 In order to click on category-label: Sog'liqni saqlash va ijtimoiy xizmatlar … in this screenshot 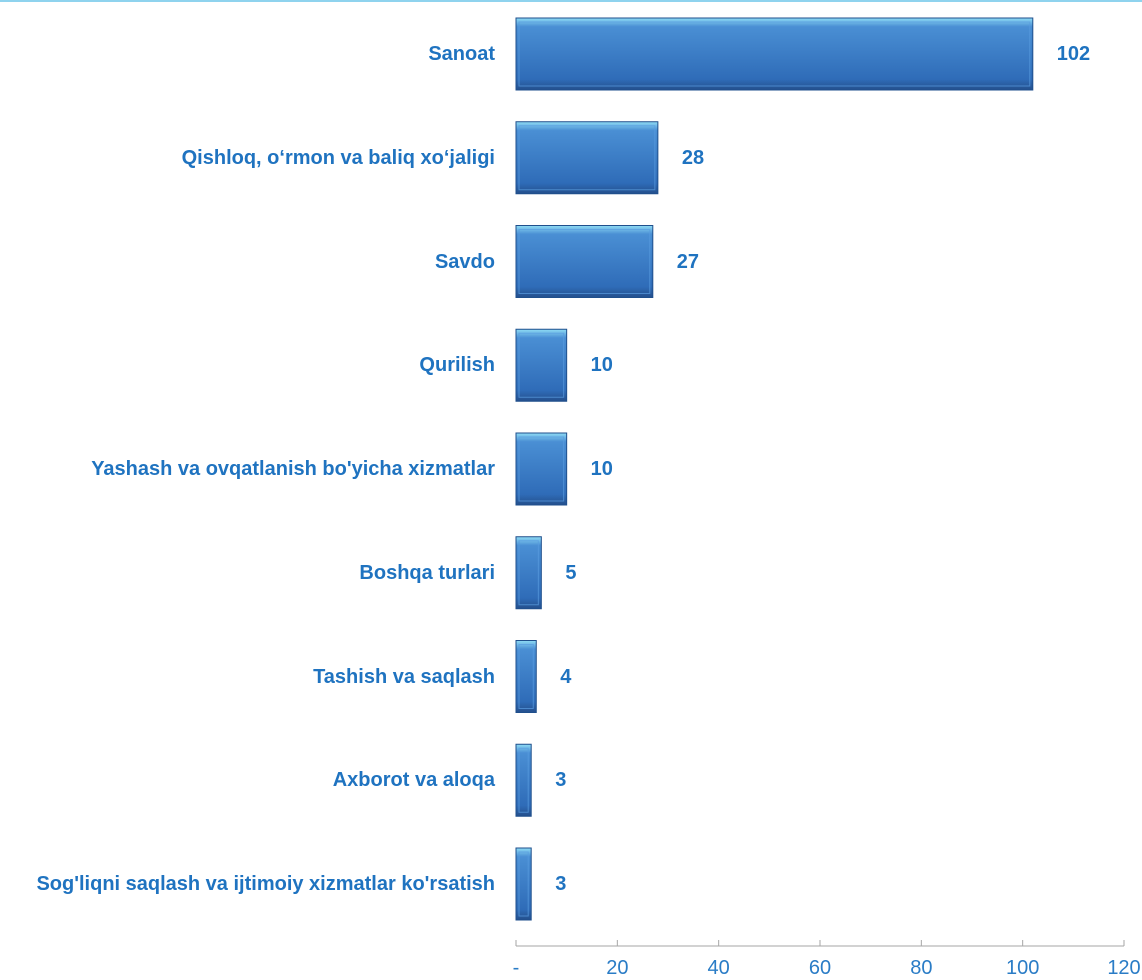, I will do `click(247, 884)`.